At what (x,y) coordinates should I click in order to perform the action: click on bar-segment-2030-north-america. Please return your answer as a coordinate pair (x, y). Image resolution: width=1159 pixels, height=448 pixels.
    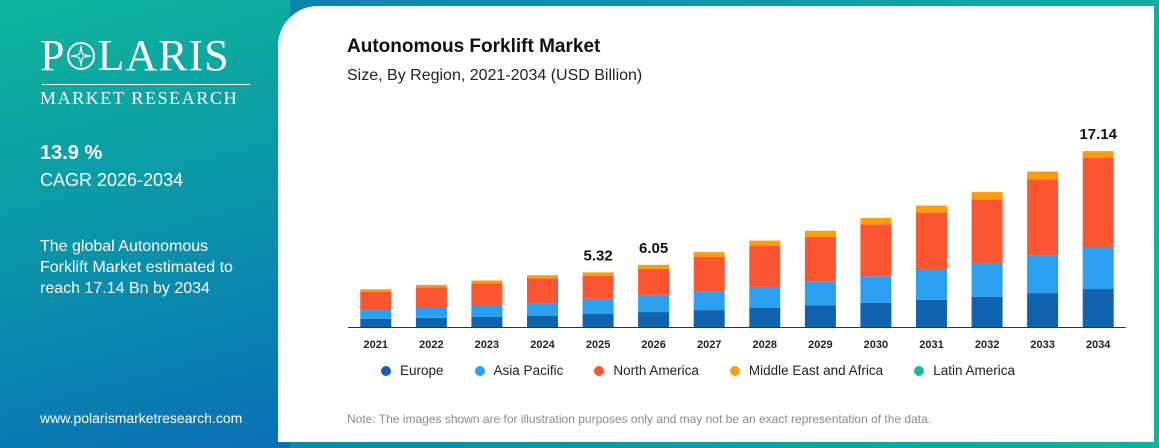
    Looking at the image, I should click on (876, 250).